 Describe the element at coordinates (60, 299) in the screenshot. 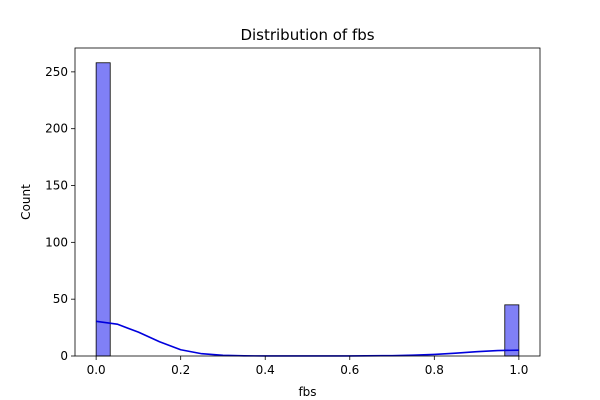

I see `y-tick-label: 50` at that location.